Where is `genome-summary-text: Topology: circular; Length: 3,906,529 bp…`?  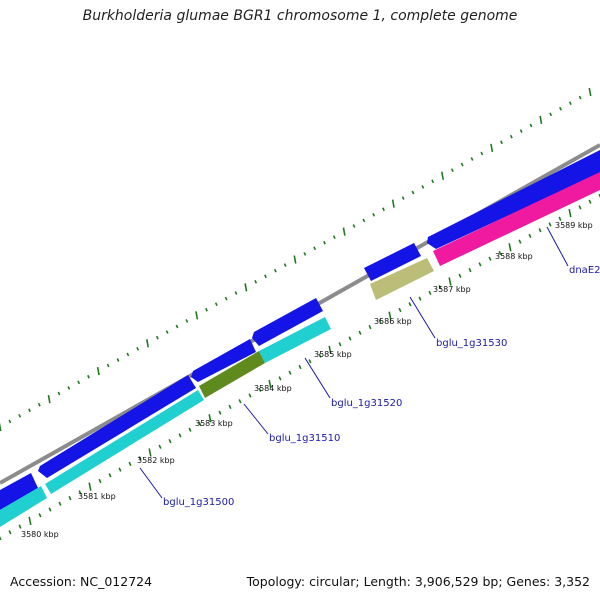 genome-summary-text: Topology: circular; Length: 3,906,529 bp… is located at coordinates (418, 581).